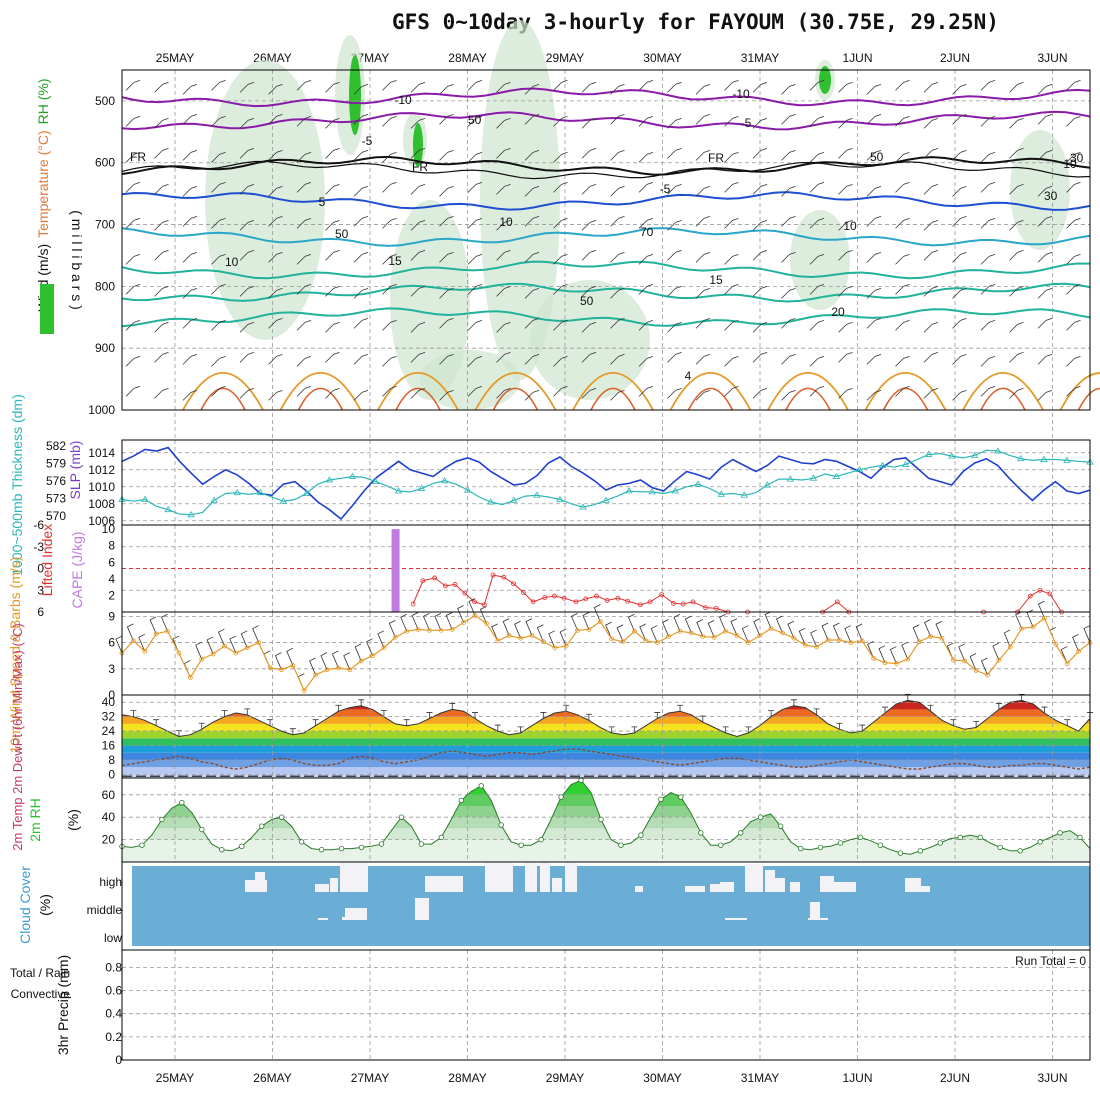  Describe the element at coordinates (73, 820) in the screenshot. I see `rh2m-unit: (%)` at that location.